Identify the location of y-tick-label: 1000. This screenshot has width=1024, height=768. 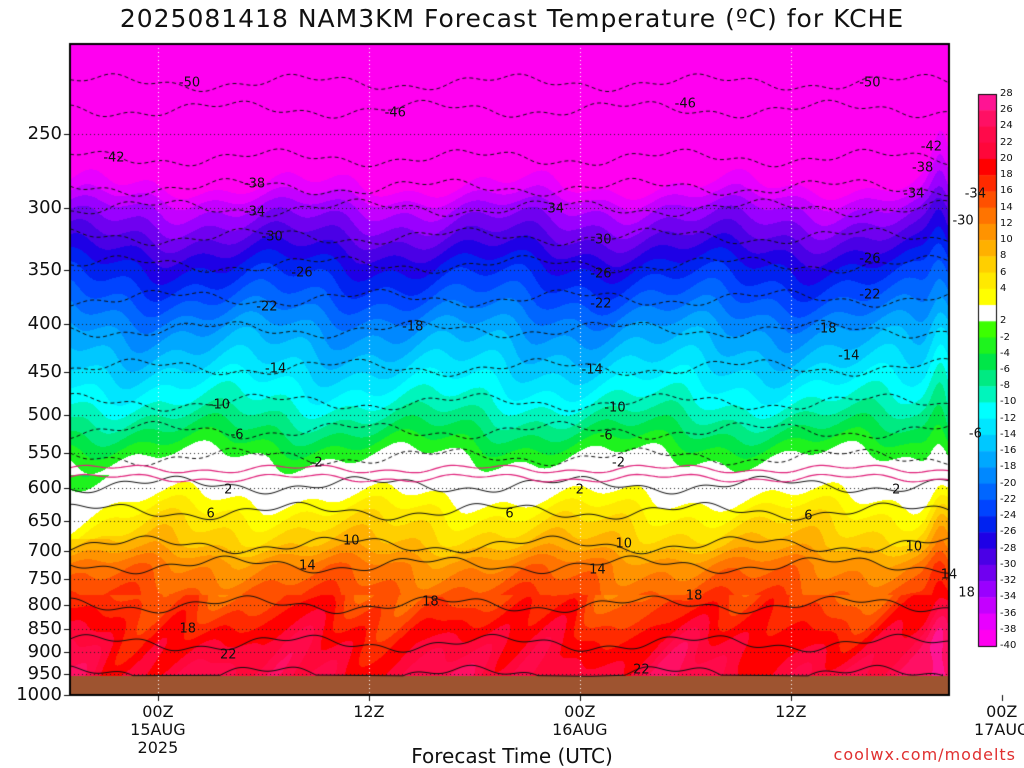
(39, 694).